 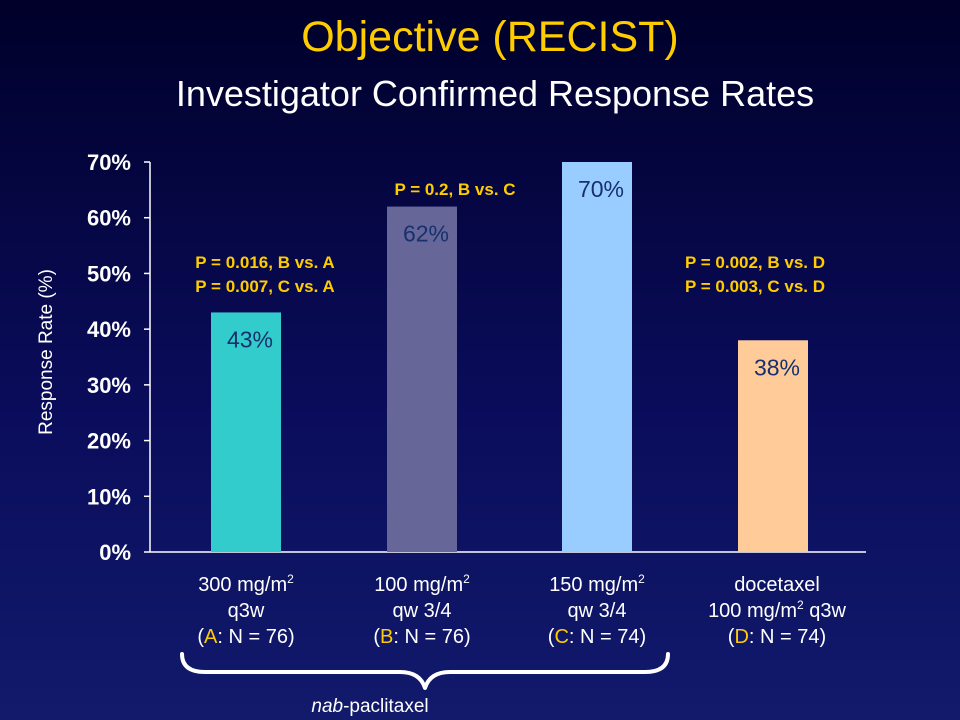 What do you see at coordinates (109, 441) in the screenshot?
I see `y-tick-label: 20%` at bounding box center [109, 441].